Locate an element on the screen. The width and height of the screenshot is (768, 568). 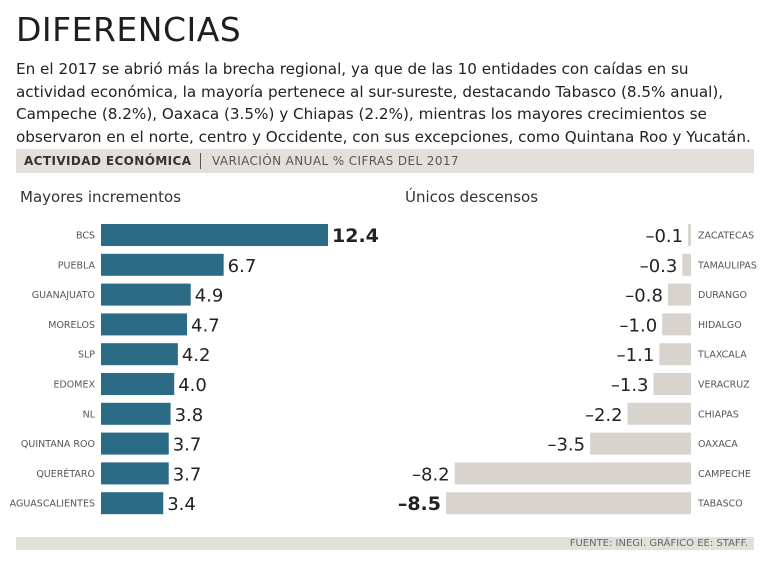
data-label: –8.2 is located at coordinates (431, 474).